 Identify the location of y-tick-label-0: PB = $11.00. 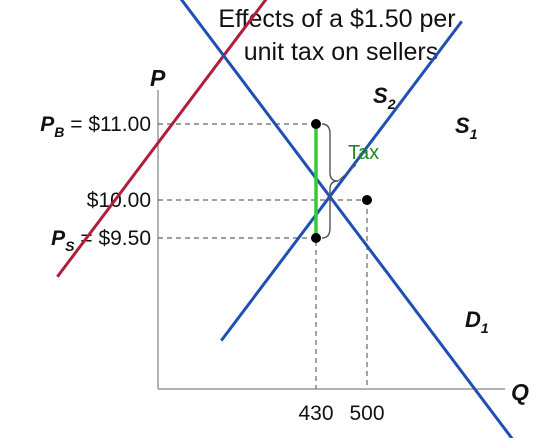
(95, 126).